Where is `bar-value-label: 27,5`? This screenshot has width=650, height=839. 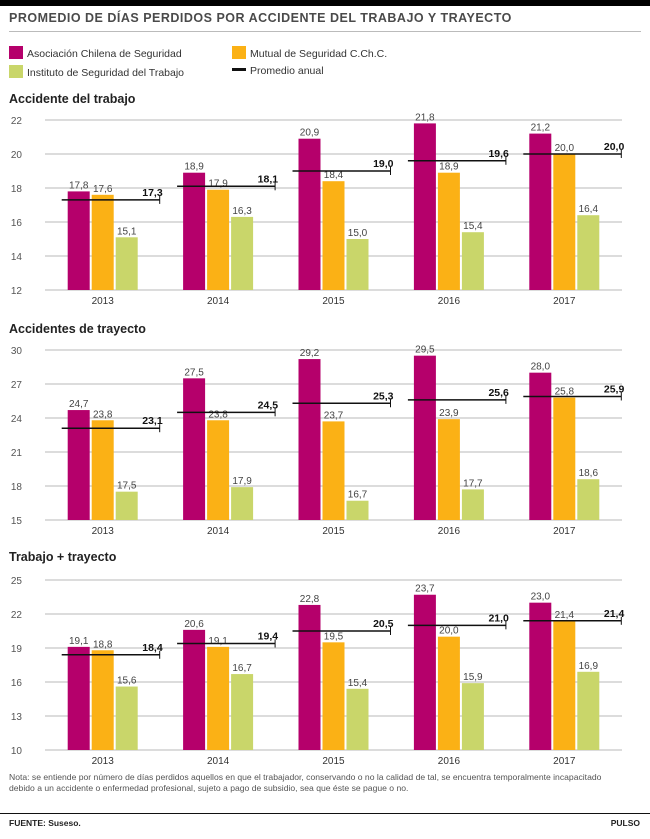
bar-value-label: 27,5 is located at coordinates (194, 372).